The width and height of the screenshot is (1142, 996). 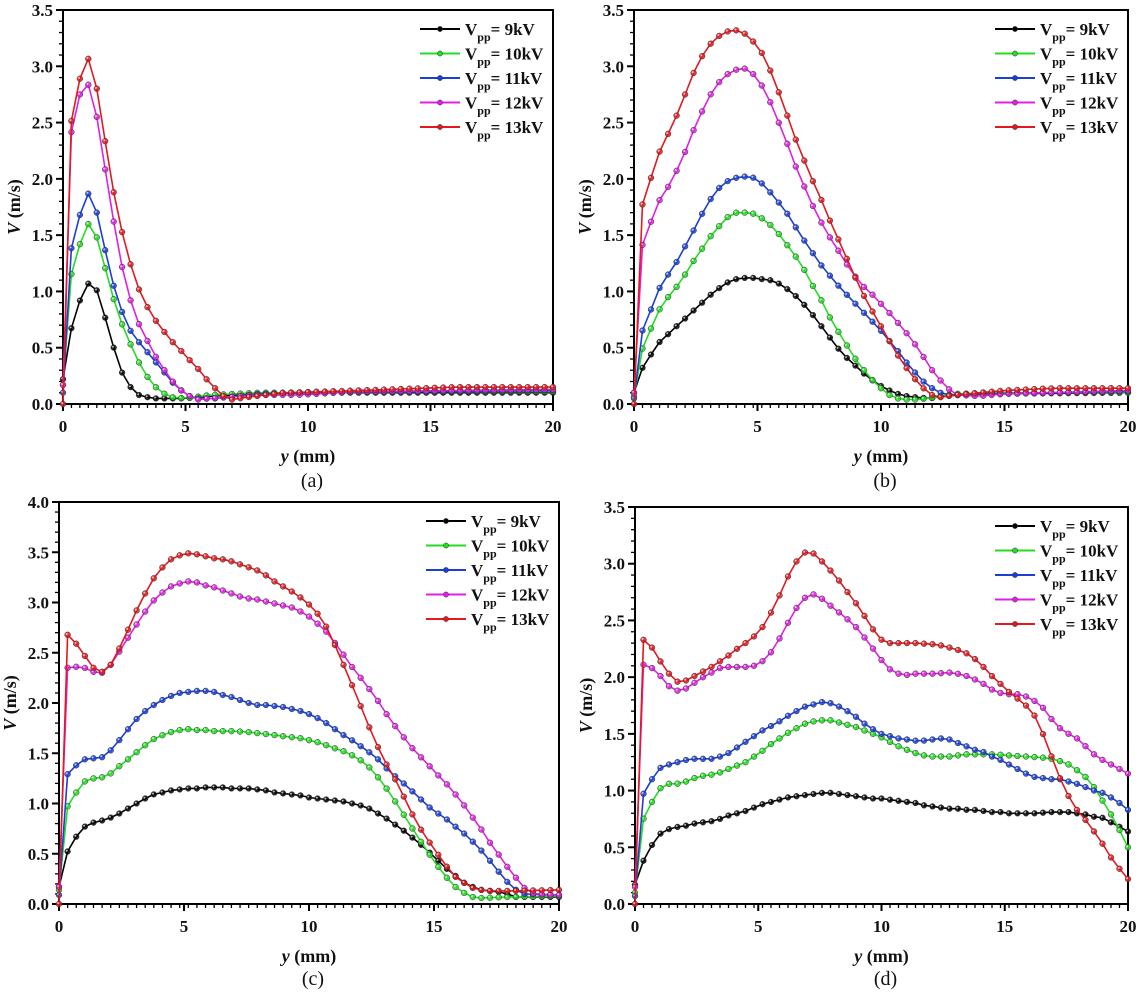 I want to click on legend-label-value: = 10kV, so click(x=1092, y=54).